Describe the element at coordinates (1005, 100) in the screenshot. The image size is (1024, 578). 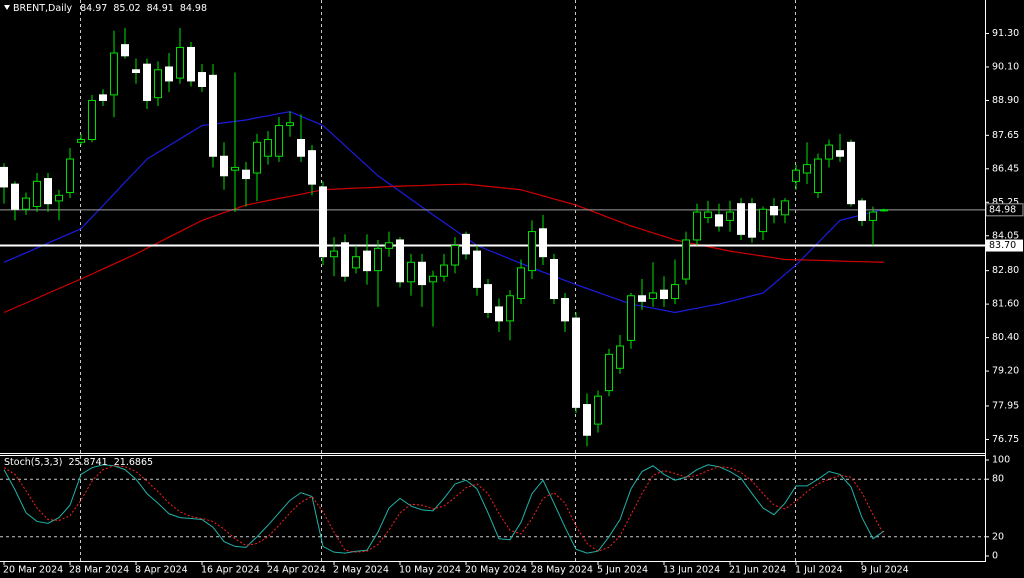
I see `y-tick-label: 88.90` at that location.